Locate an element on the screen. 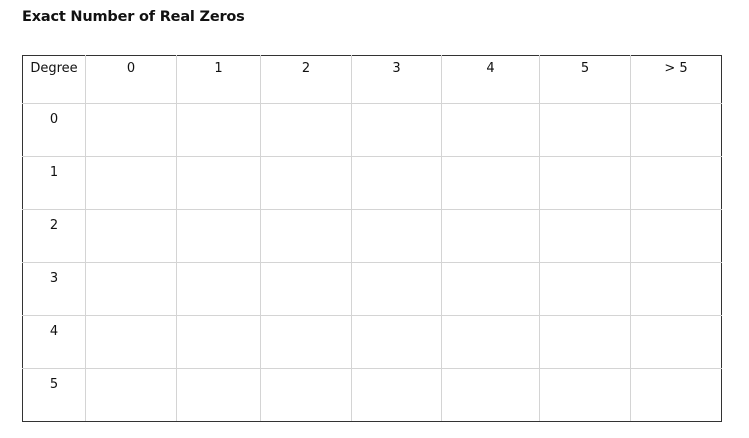 Image resolution: width=749 pixels, height=438 pixels. header-zeros-7: > 5 is located at coordinates (676, 79).